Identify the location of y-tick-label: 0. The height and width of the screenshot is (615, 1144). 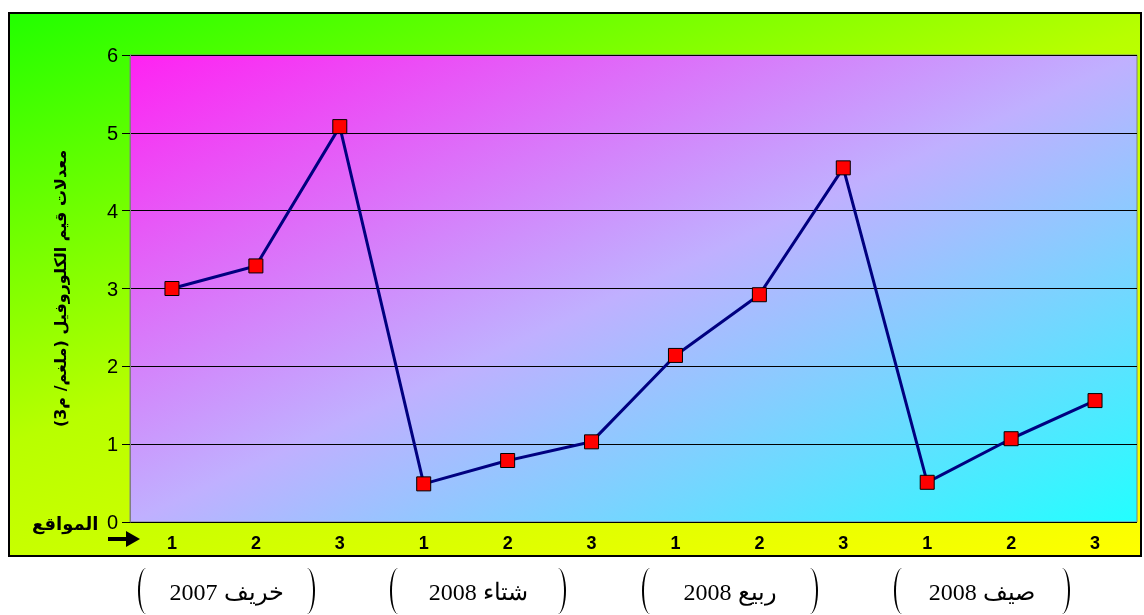
(112, 522).